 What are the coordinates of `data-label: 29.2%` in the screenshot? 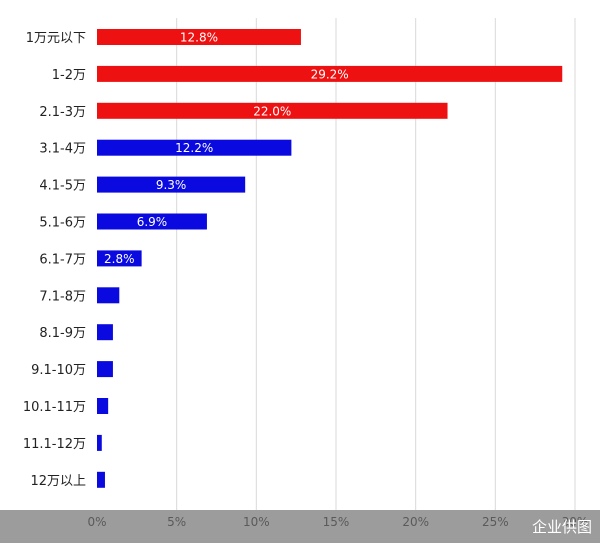 It's located at (330, 74).